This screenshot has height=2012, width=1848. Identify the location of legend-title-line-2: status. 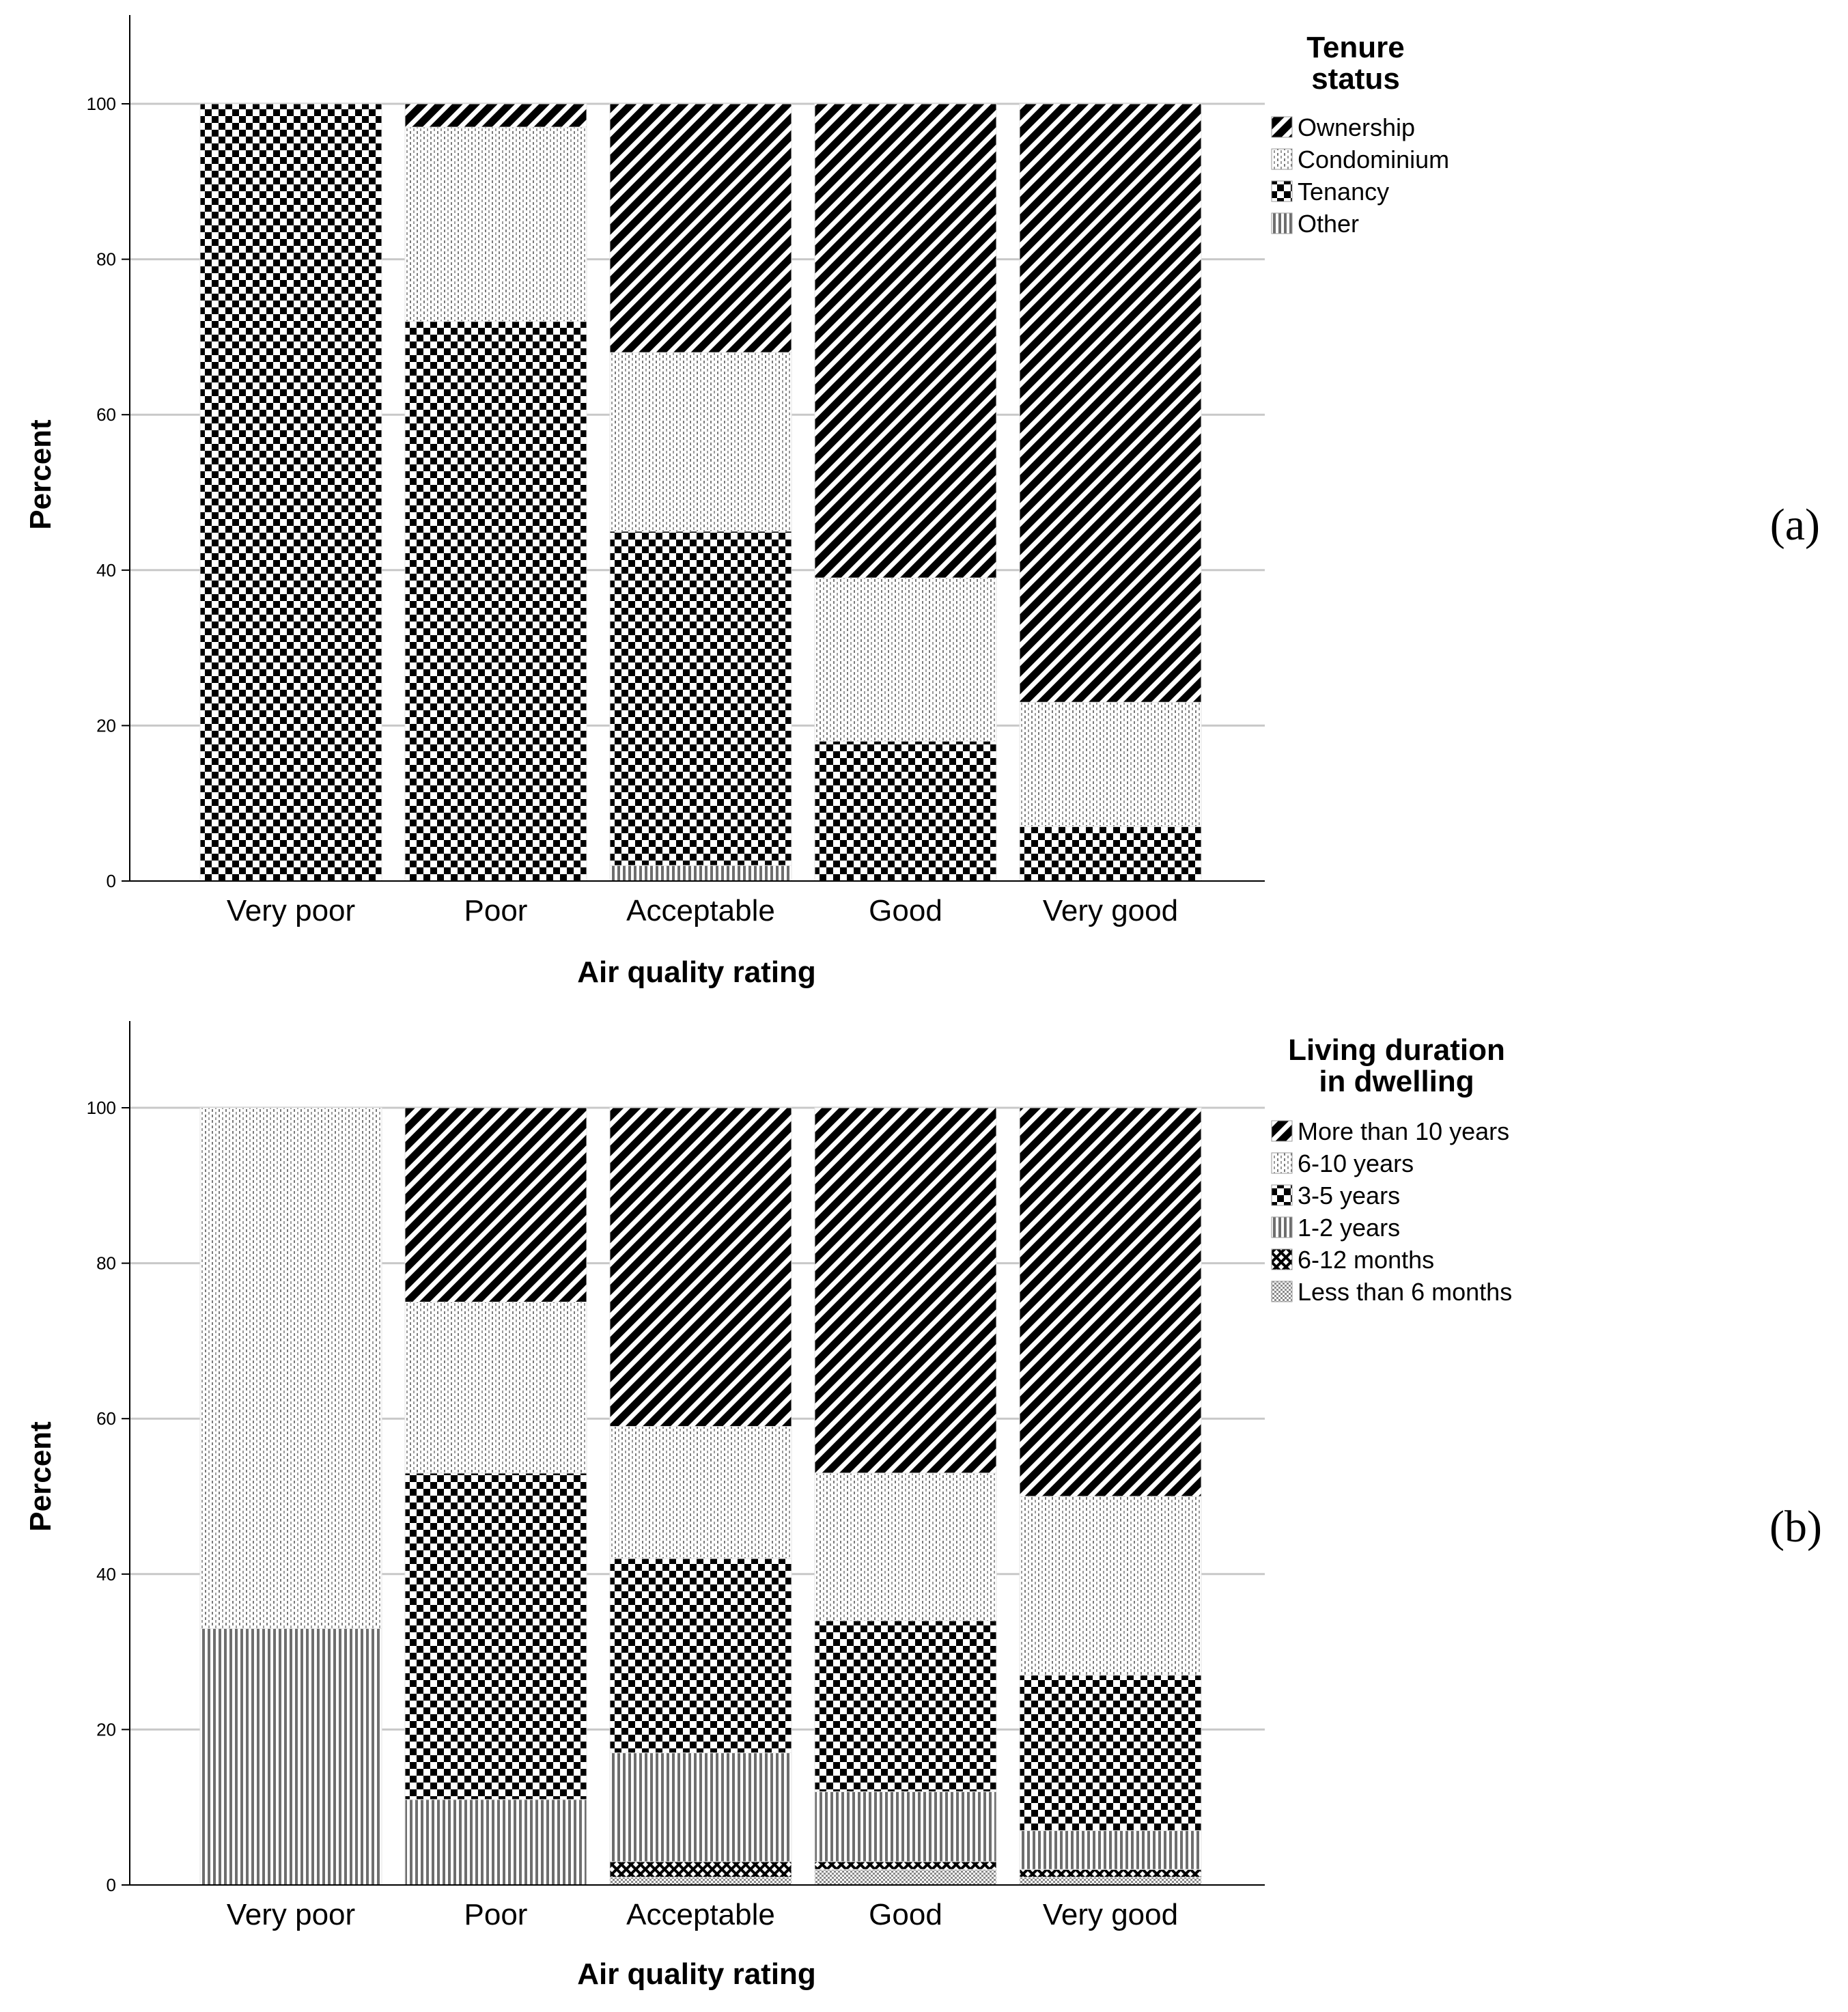
(1355, 79).